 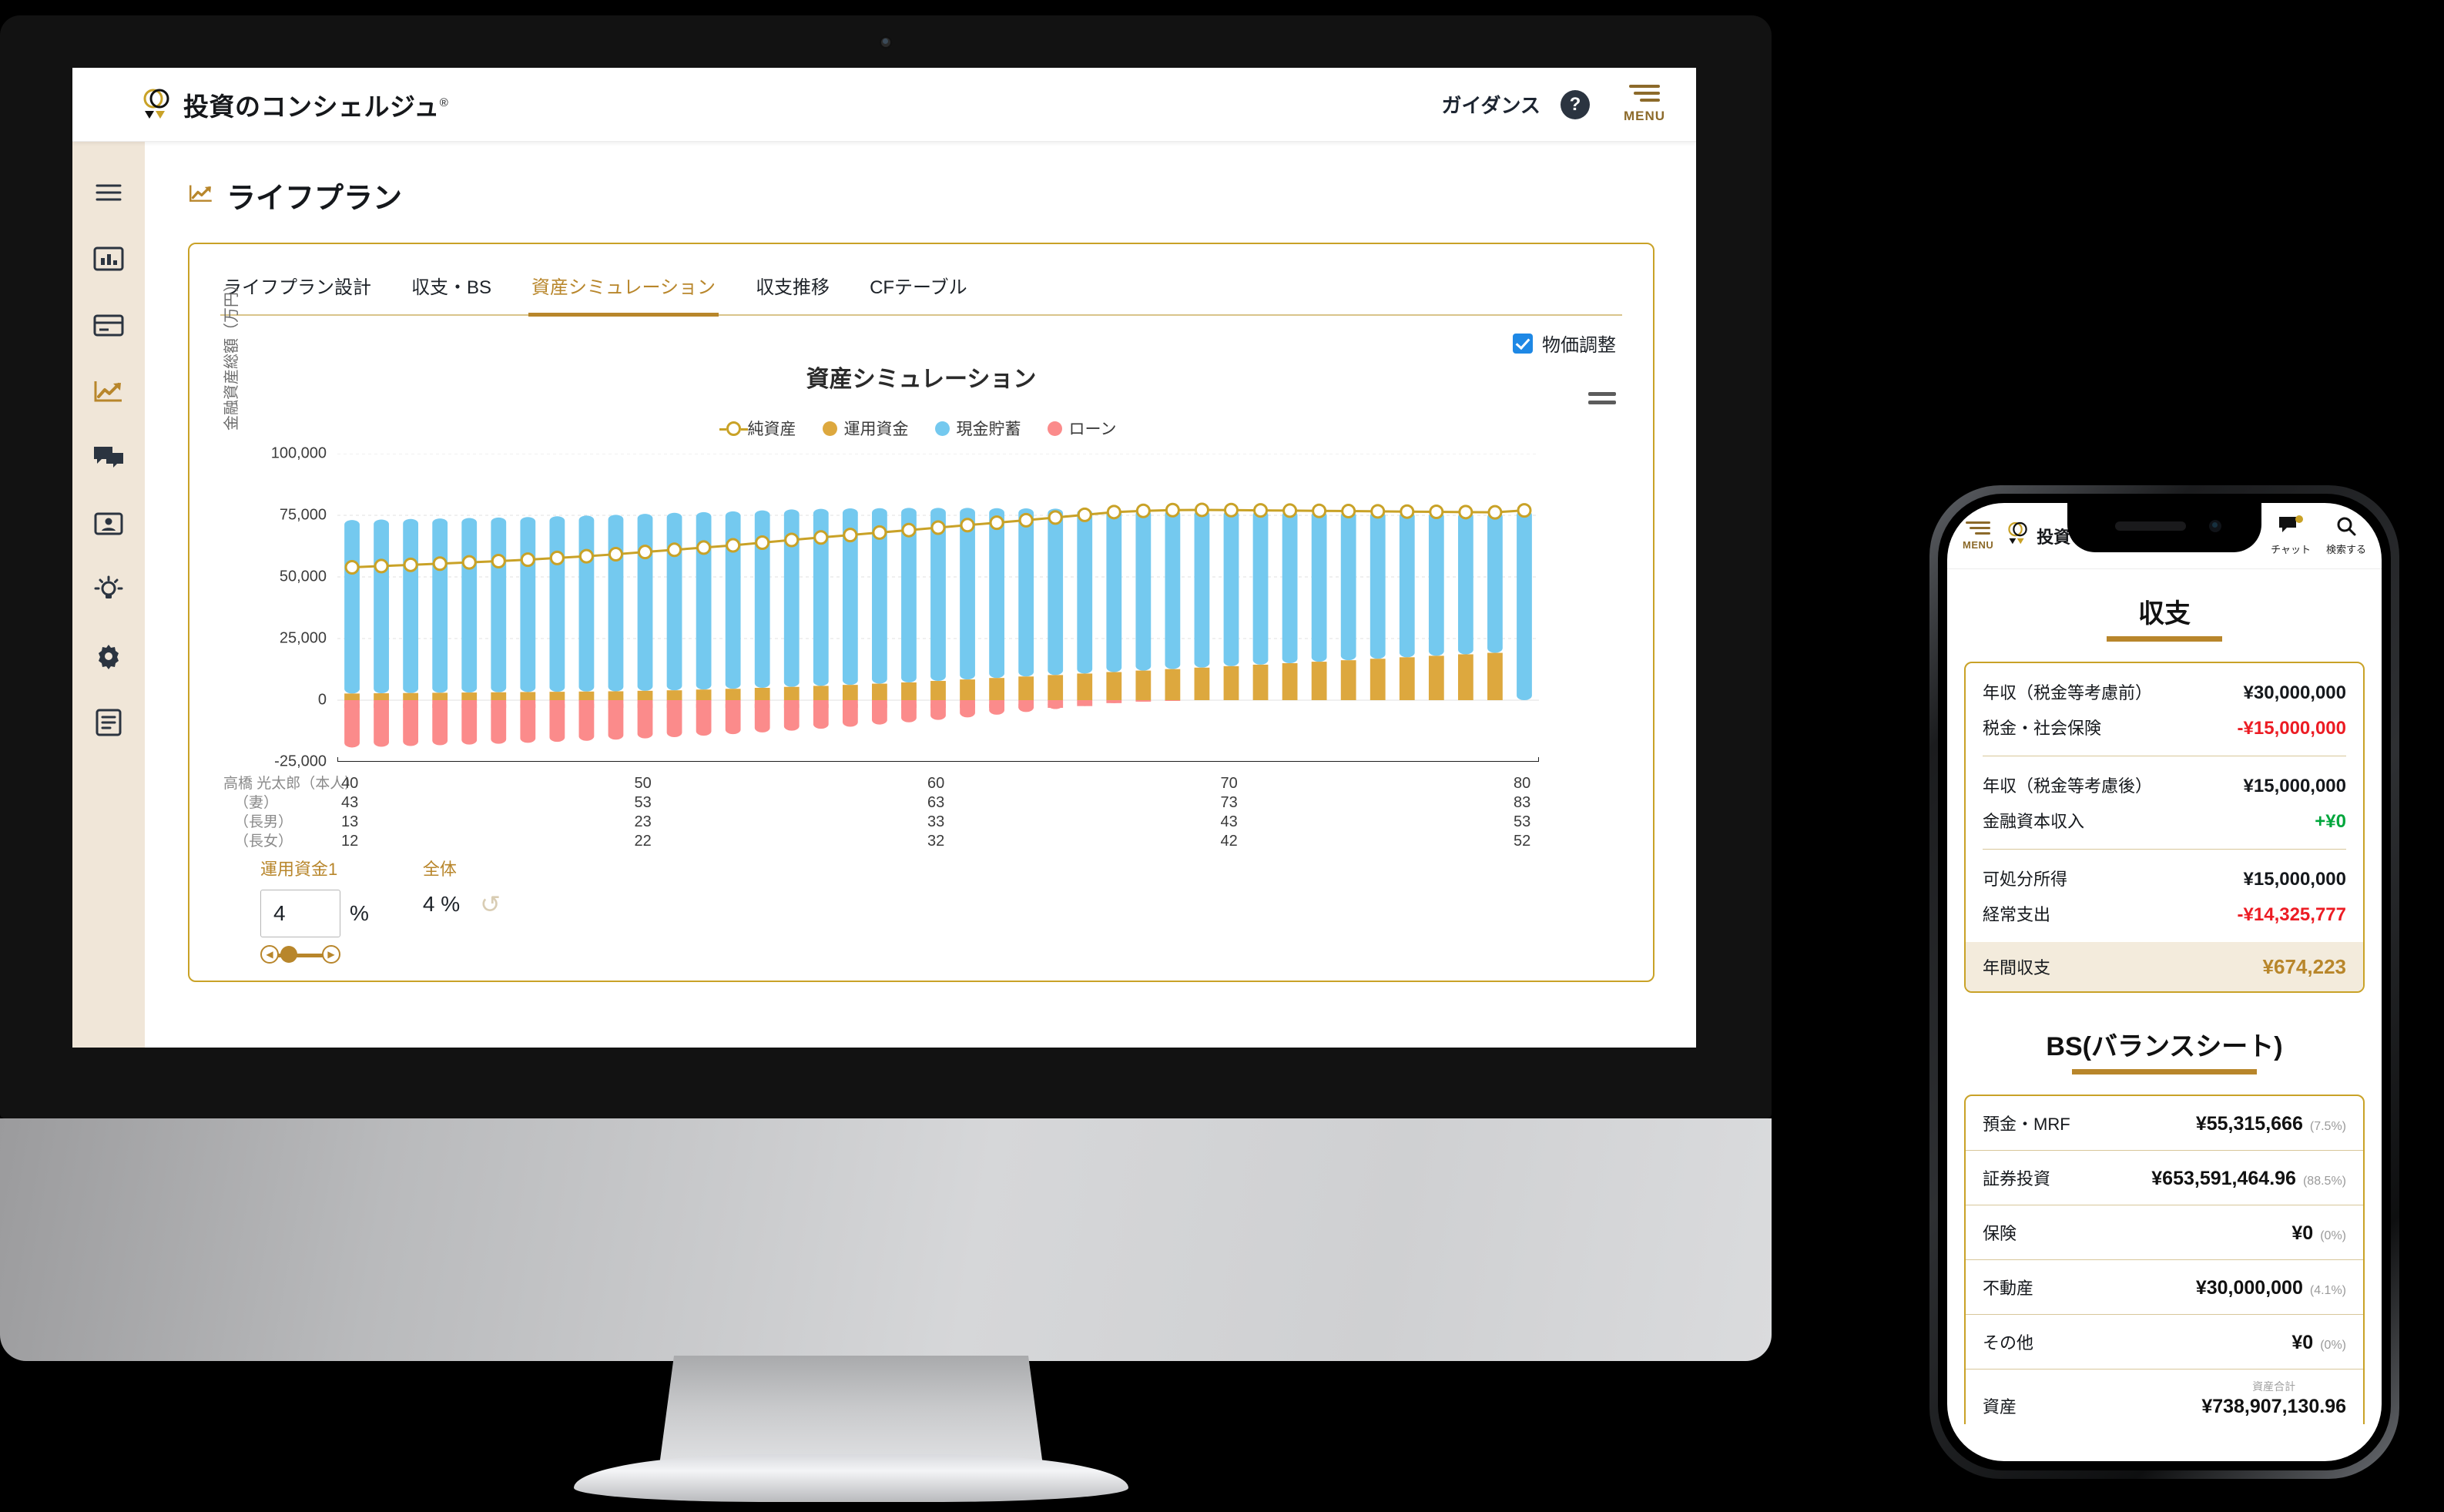 I want to click on hamburger-icon, so click(x=1644, y=95).